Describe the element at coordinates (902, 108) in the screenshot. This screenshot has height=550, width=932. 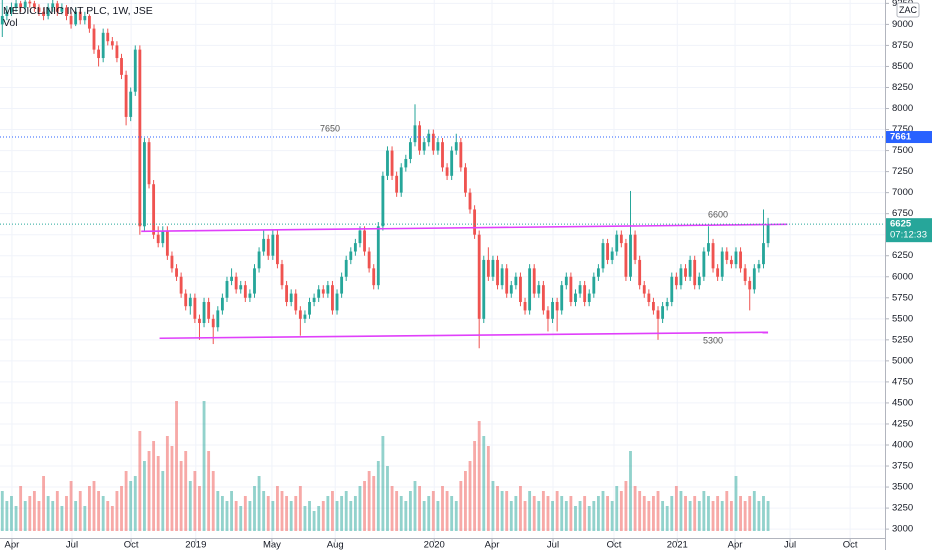
I see `y-tick-label: 8000` at that location.